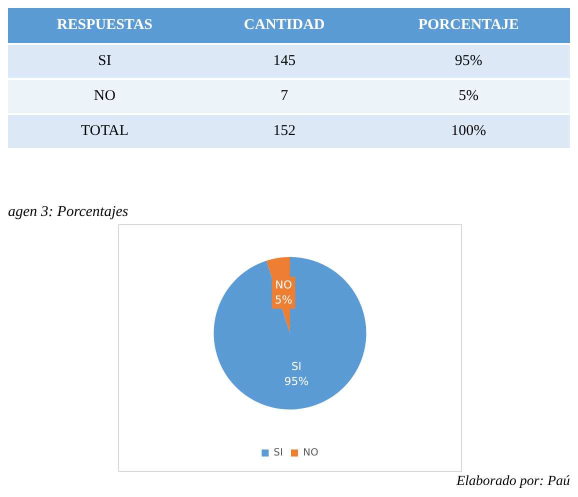 The height and width of the screenshot is (497, 578). What do you see at coordinates (105, 131) in the screenshot?
I see `text: TOTAL` at bounding box center [105, 131].